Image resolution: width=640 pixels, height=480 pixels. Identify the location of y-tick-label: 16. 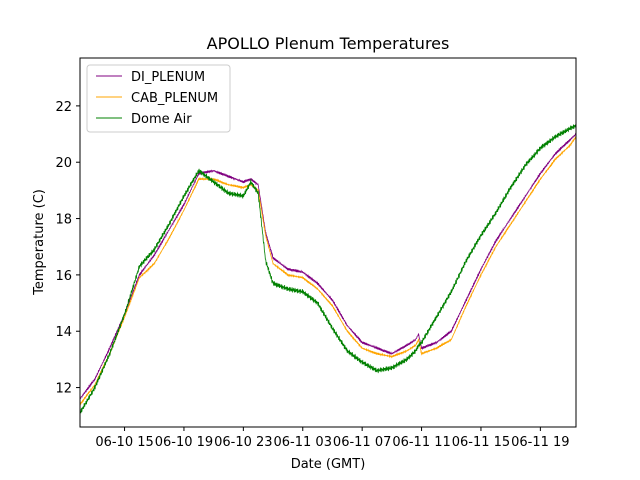
(63, 276).